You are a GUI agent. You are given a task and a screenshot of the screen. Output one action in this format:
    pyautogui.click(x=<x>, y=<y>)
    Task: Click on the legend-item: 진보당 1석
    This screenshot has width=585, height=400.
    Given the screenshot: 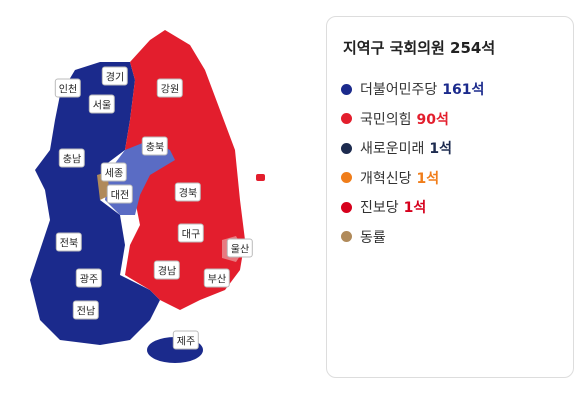 What is the action you would take?
    pyautogui.click(x=383, y=207)
    